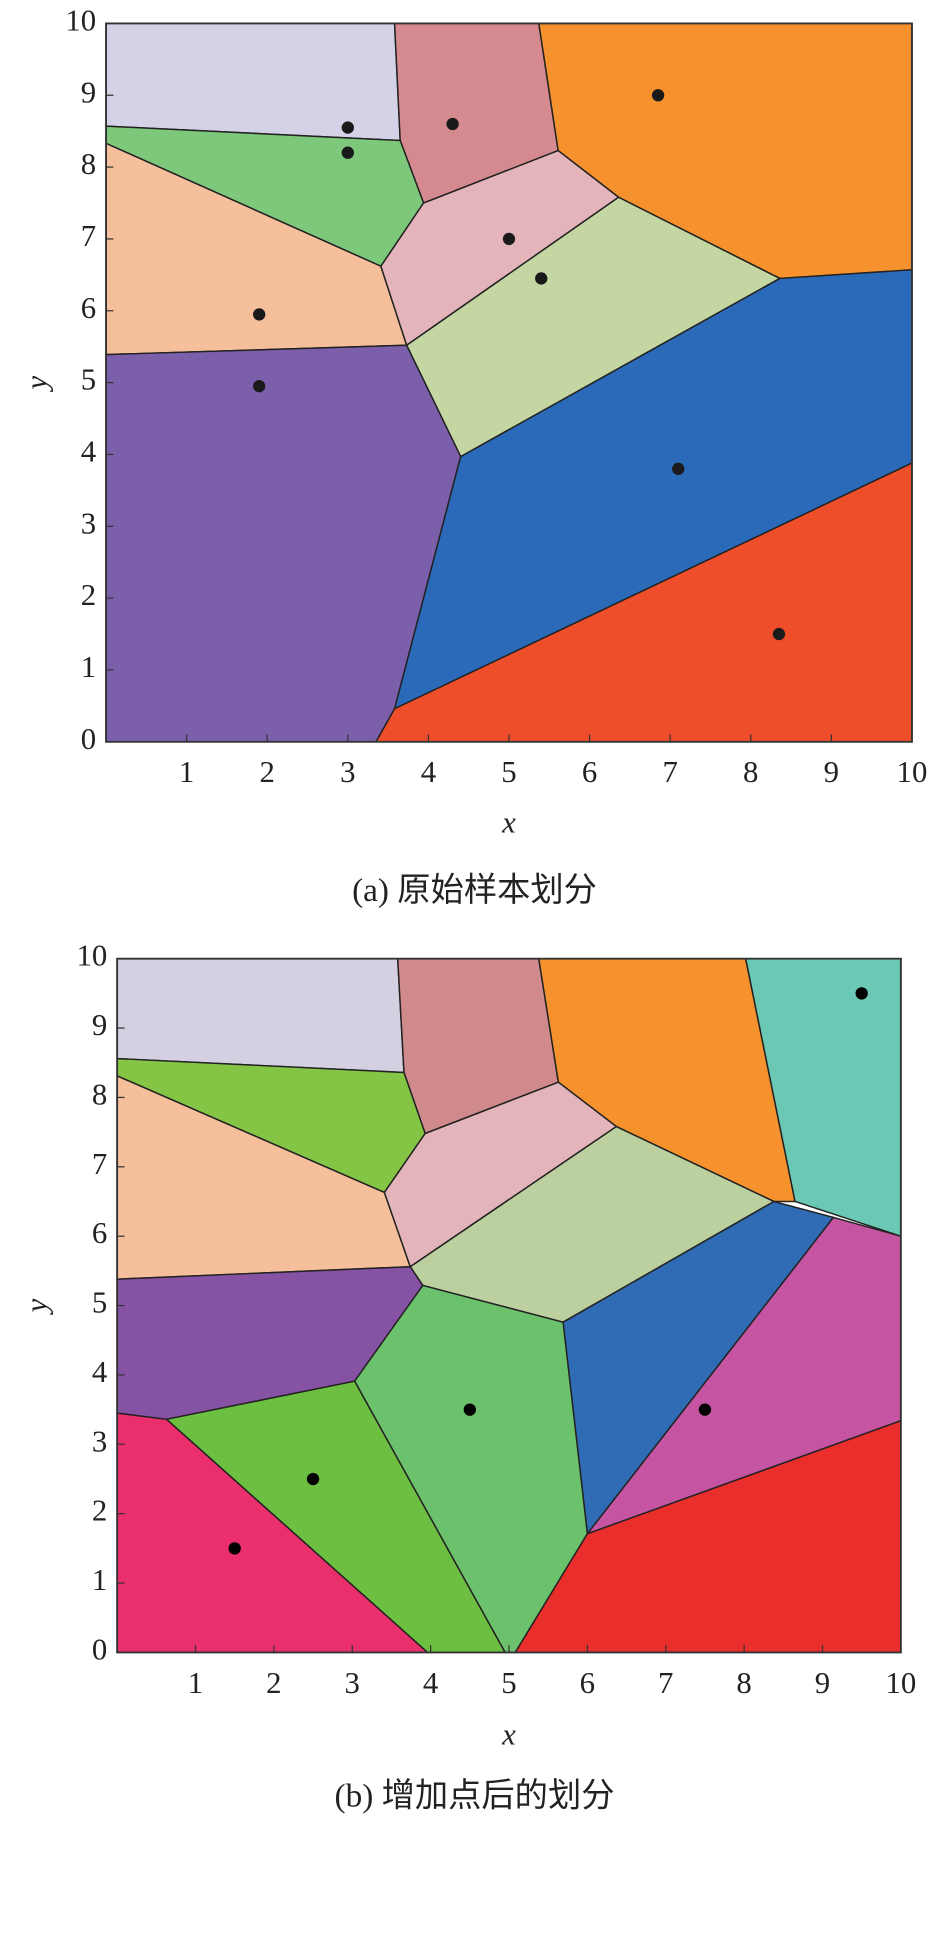  What do you see at coordinates (475, 1796) in the screenshot?
I see `caption: (b) 增加点后的划分` at bounding box center [475, 1796].